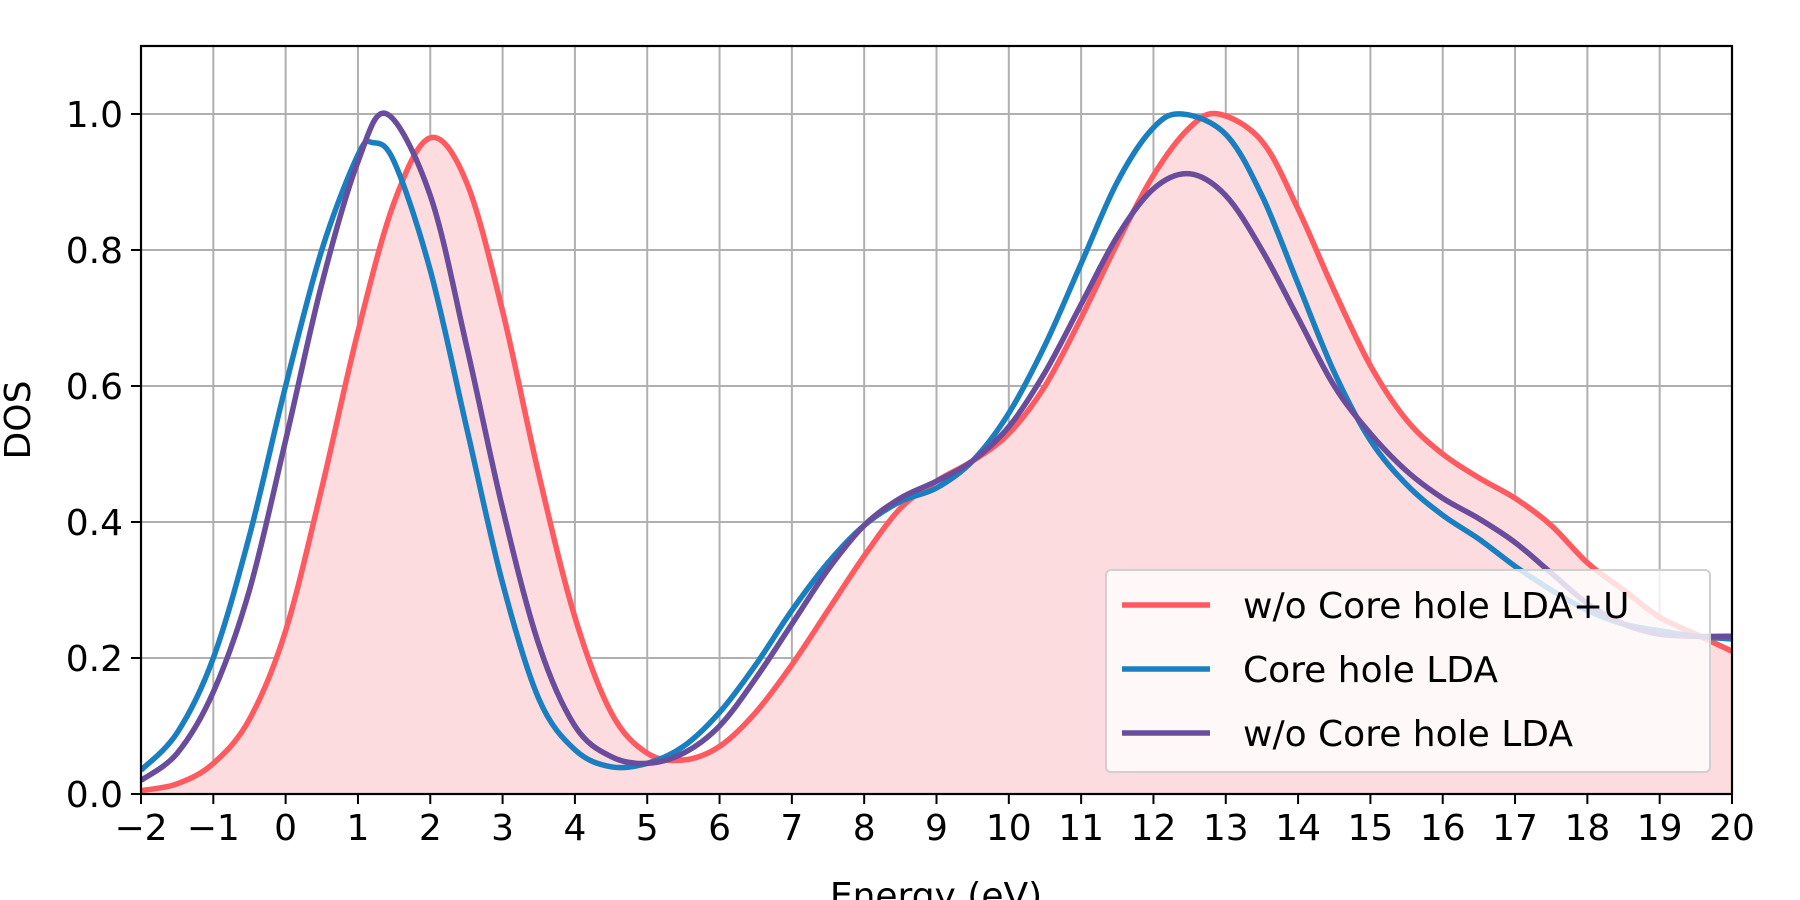 Image resolution: width=1800 pixels, height=900 pixels. What do you see at coordinates (864, 828) in the screenshot?
I see `x-tick-label: 8` at bounding box center [864, 828].